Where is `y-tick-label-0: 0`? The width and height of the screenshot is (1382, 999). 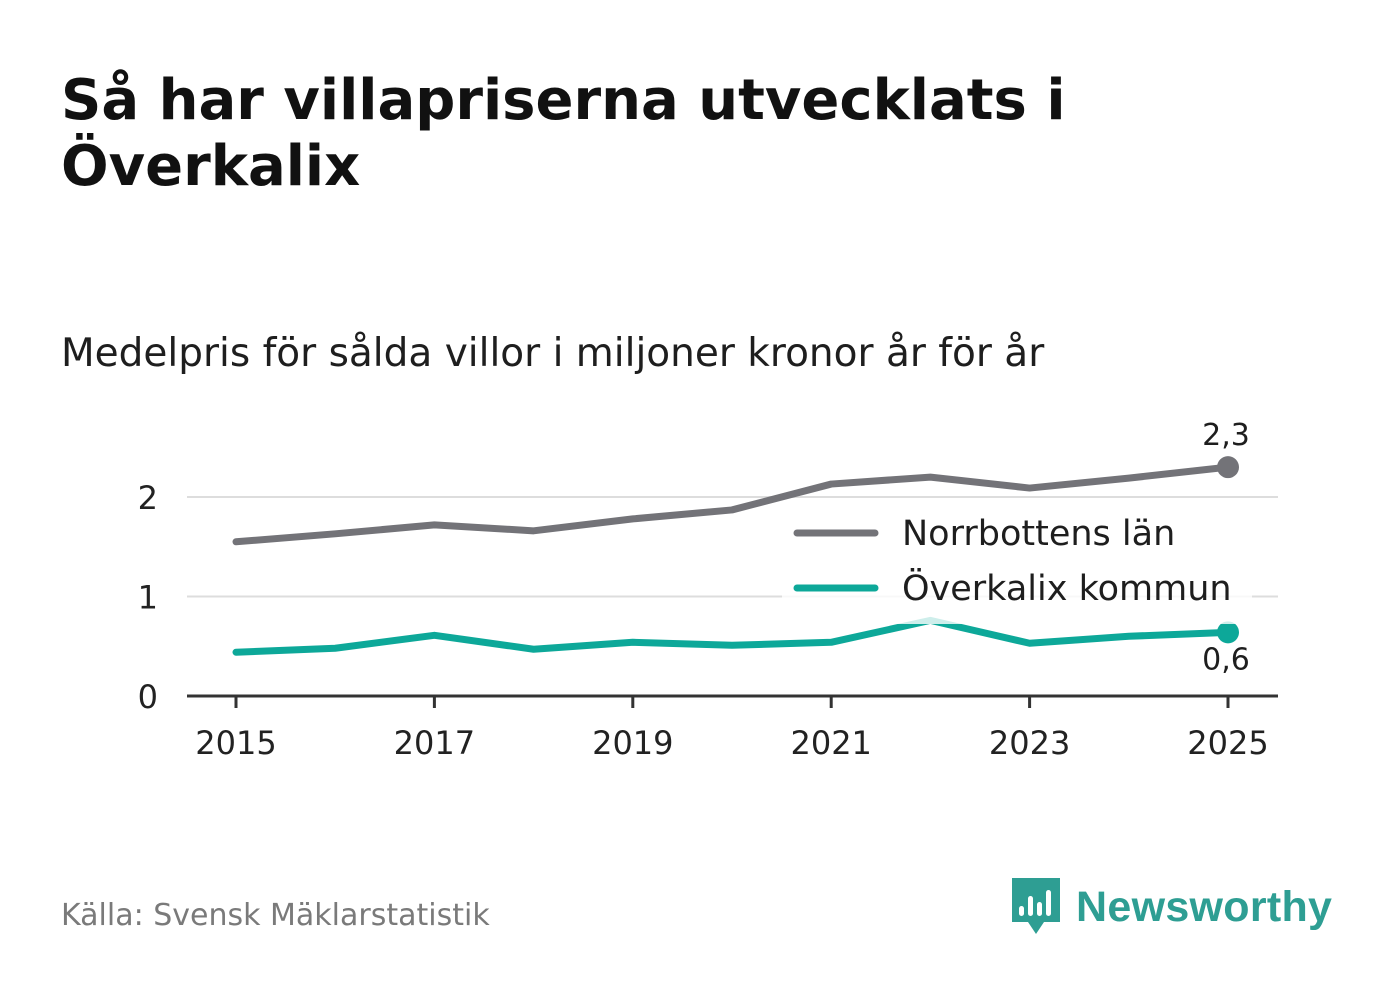
y-tick-label-0: 0 is located at coordinates (148, 697).